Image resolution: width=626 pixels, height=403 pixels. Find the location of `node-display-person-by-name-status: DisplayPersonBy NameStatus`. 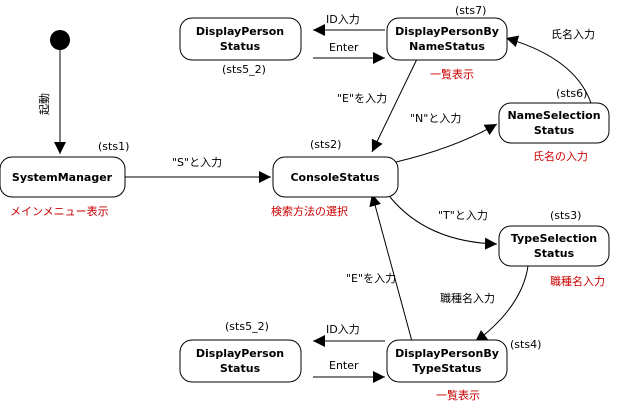

node-display-person-by-name-status: DisplayPersonBy NameStatus is located at coordinates (447, 39).